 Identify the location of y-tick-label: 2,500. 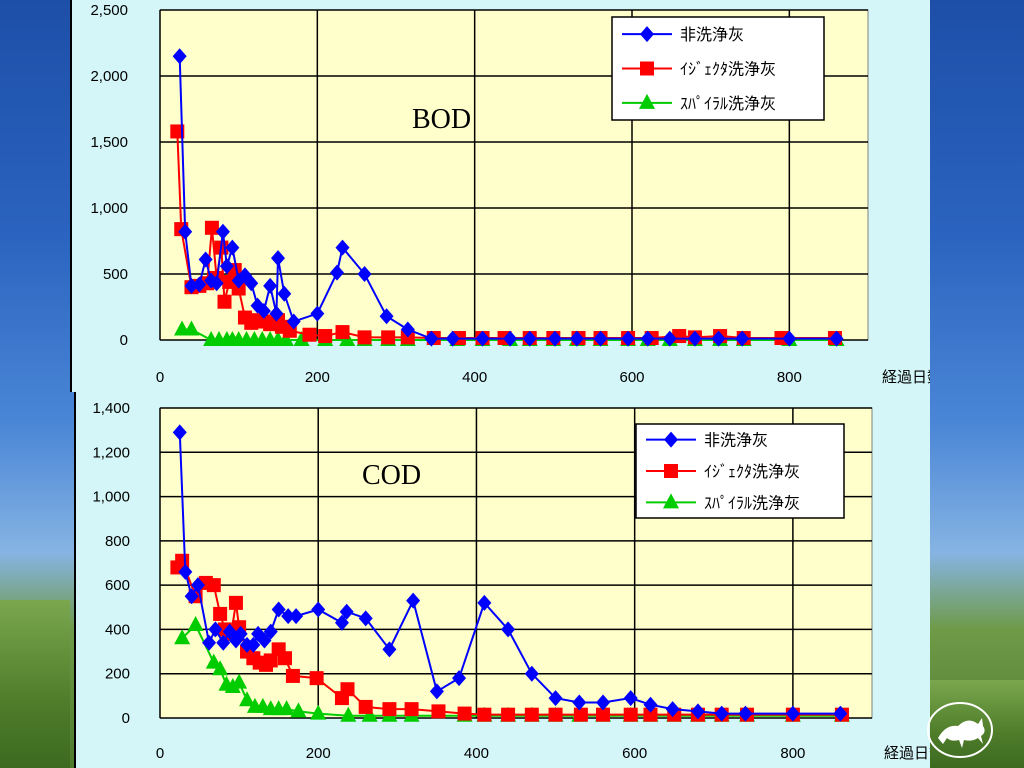
(109, 10).